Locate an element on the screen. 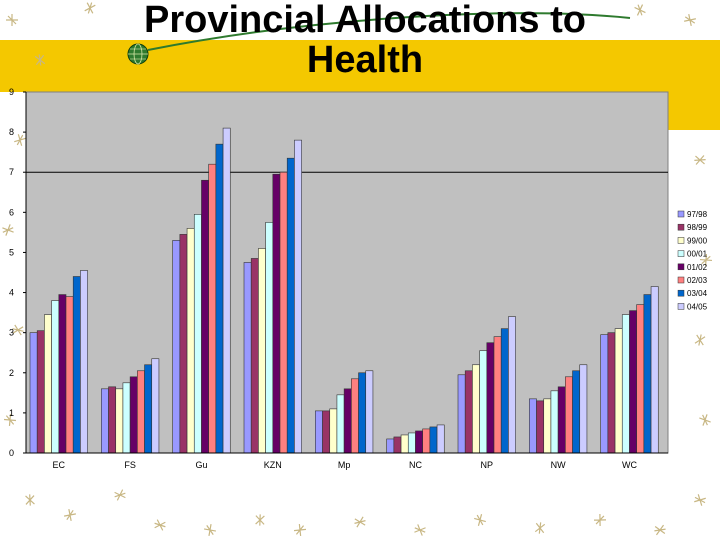 Image resolution: width=720 pixels, height=540 pixels. y-tick-label: 9 is located at coordinates (11, 92).